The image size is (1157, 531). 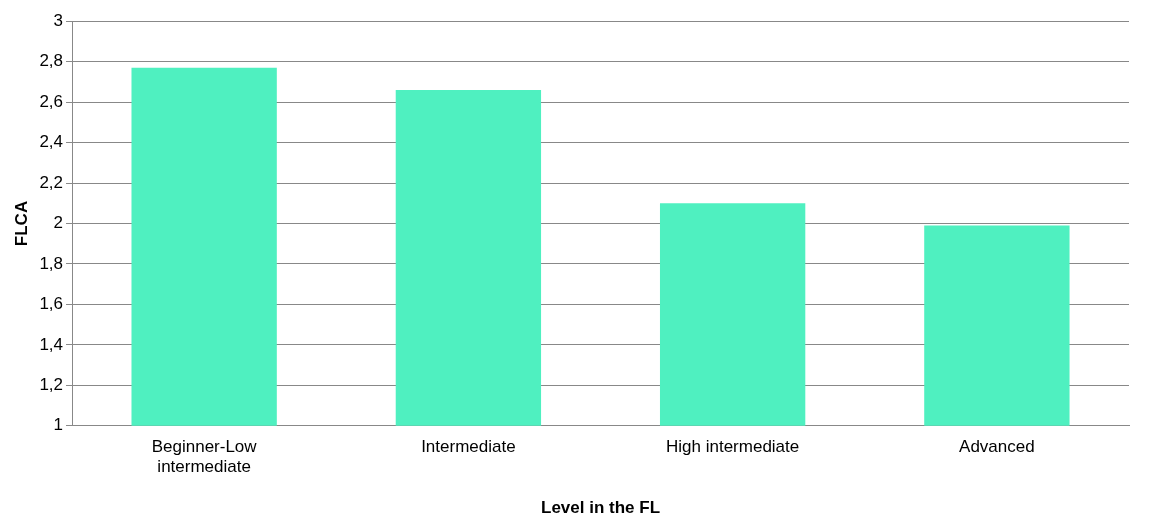 I want to click on y-tick-label: 1,4, so click(x=51, y=344).